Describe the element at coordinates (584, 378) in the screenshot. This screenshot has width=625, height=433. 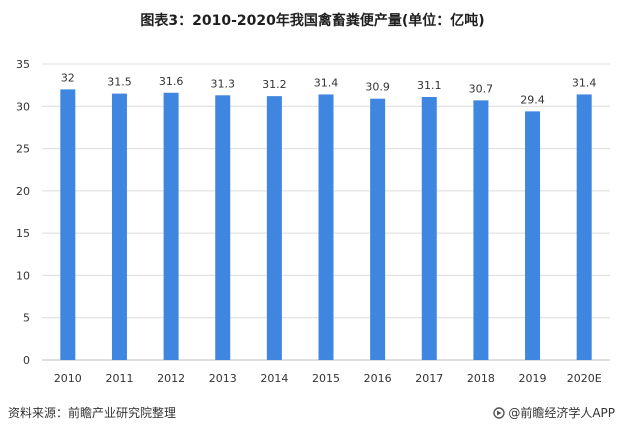
I see `x-tick-label-2020E: 2020E` at that location.